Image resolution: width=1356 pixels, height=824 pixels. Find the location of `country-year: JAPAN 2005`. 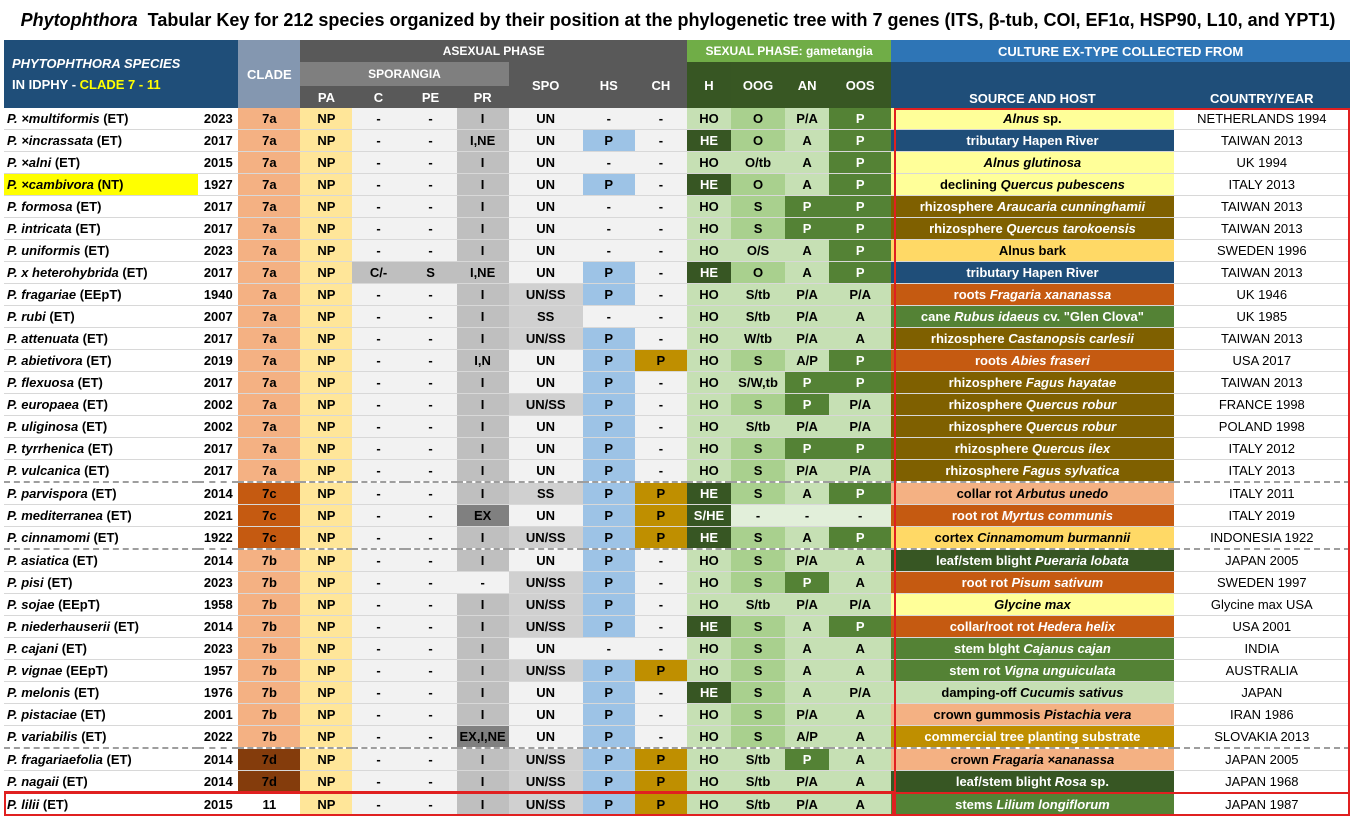

country-year: JAPAN 2005 is located at coordinates (1261, 759).